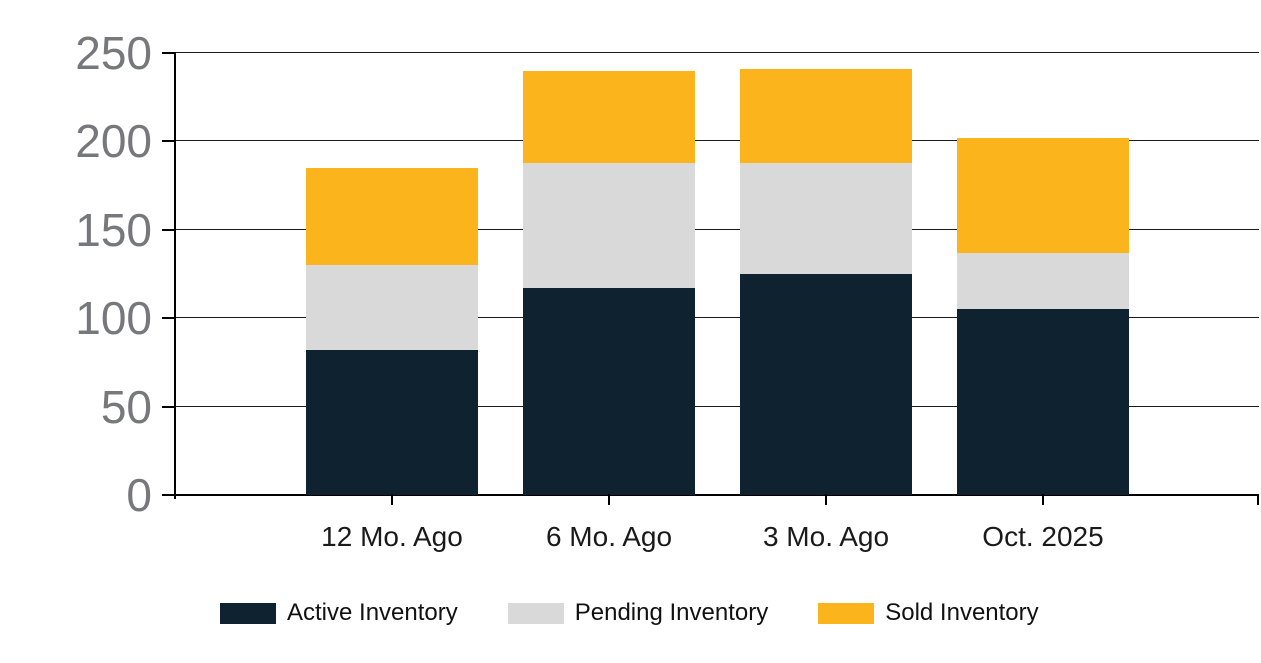 This screenshot has width=1261, height=663. I want to click on bar-segment-6-mo-ago-pending-inventory, so click(609, 225).